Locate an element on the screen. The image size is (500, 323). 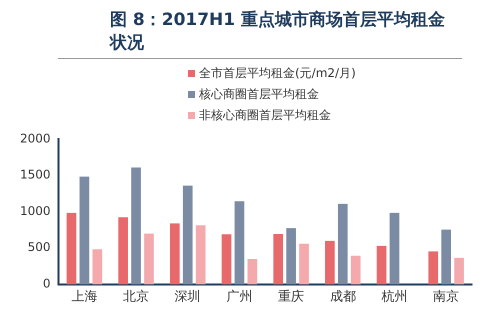
chart-title: 图 8：2017H1 重点城市商场首层平均租金状况 is located at coordinates (260, 33).